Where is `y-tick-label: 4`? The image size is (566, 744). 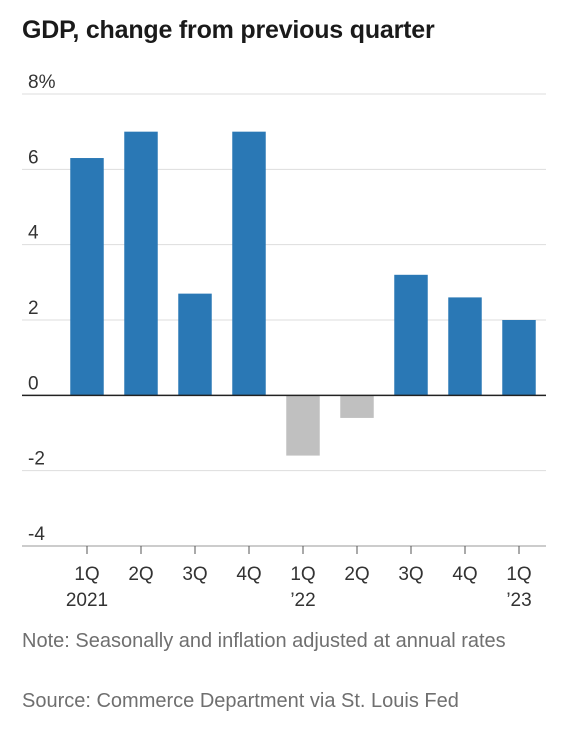 y-tick-label: 4 is located at coordinates (33, 233).